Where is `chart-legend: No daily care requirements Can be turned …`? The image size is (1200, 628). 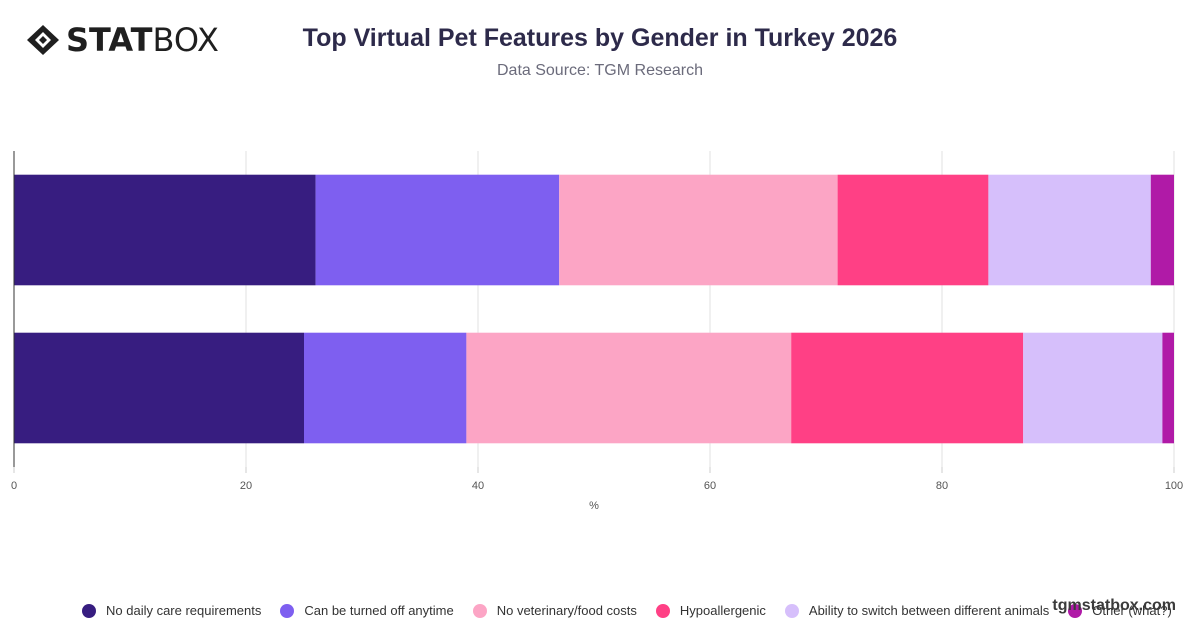 chart-legend: No daily care requirements Can be turned … is located at coordinates (636, 610).